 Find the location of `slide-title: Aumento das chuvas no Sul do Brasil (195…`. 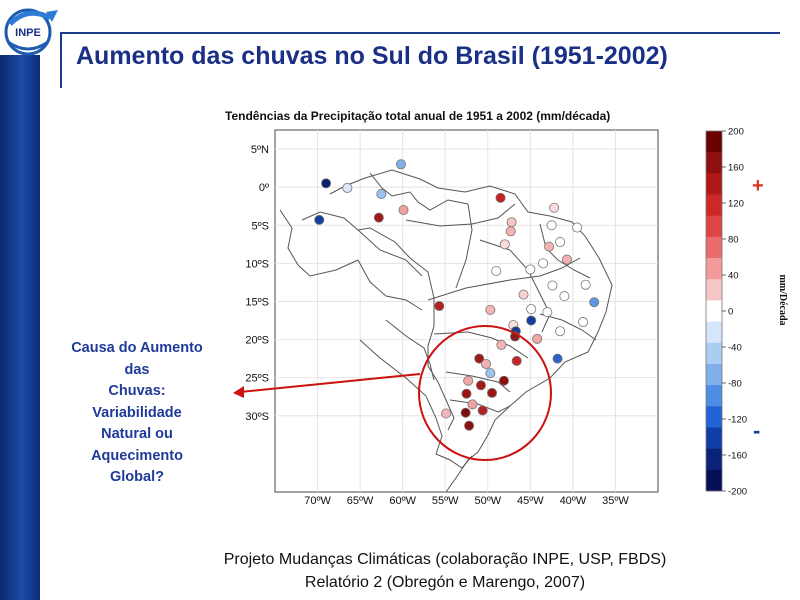

slide-title: Aumento das chuvas no Sul do Brasil (195… is located at coordinates (372, 56).